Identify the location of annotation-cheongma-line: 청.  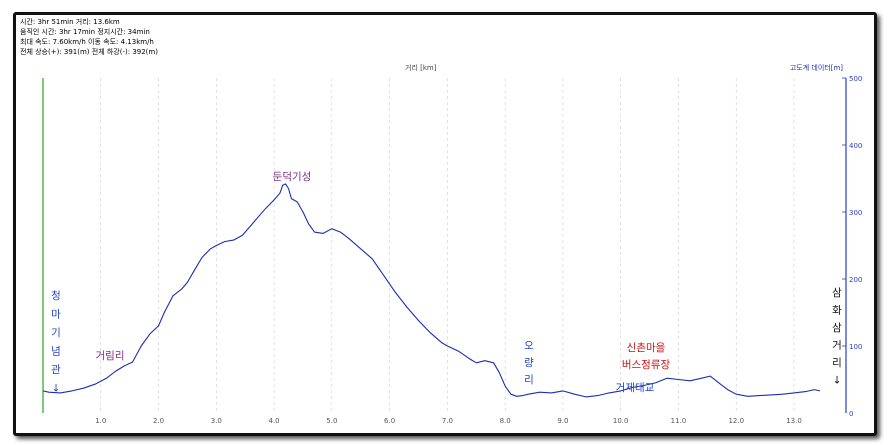
(56, 296).